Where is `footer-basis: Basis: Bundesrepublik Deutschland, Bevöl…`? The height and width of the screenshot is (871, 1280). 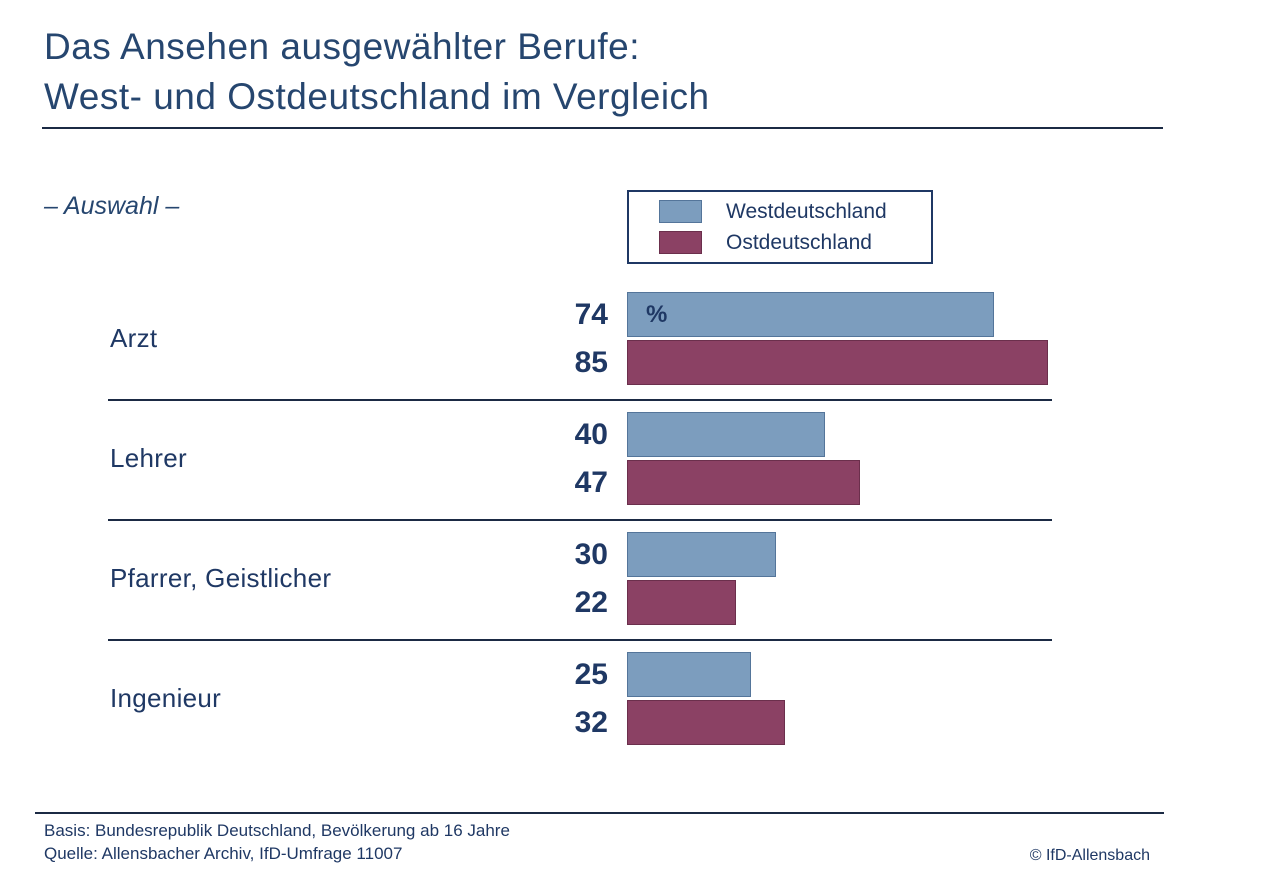
footer-basis: Basis: Bundesrepublik Deutschland, Bevöl… is located at coordinates (277, 830).